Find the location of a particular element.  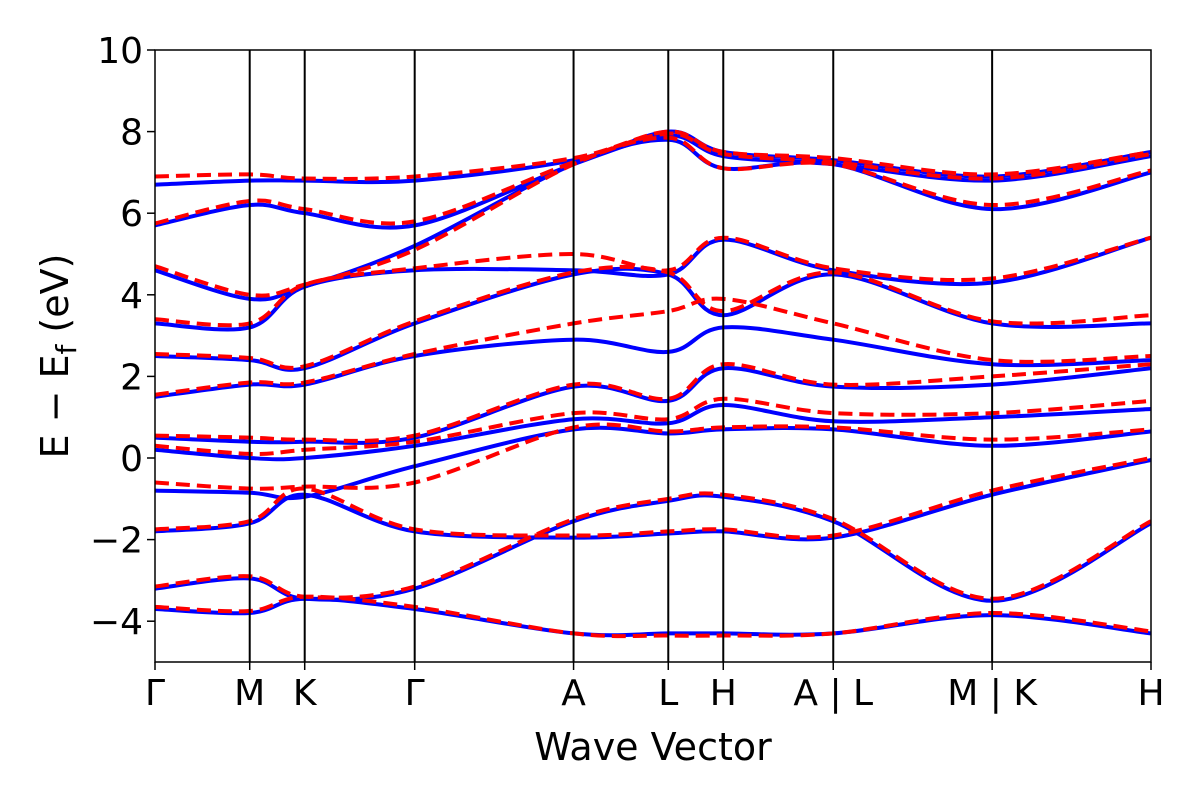

x-tick-label-3: K is located at coordinates (305, 693).